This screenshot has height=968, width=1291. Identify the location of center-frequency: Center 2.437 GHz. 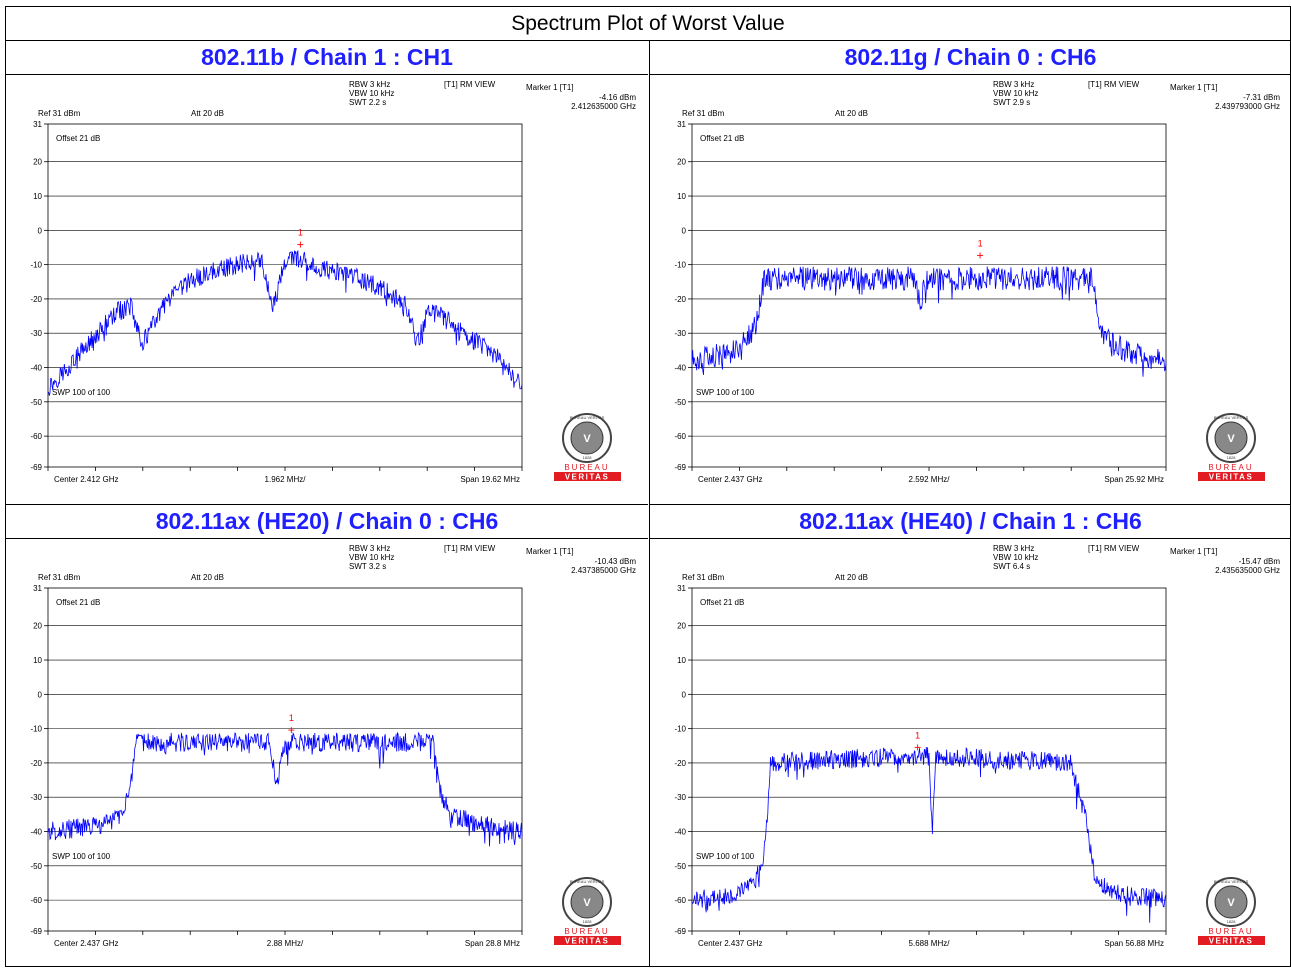
(86, 943).